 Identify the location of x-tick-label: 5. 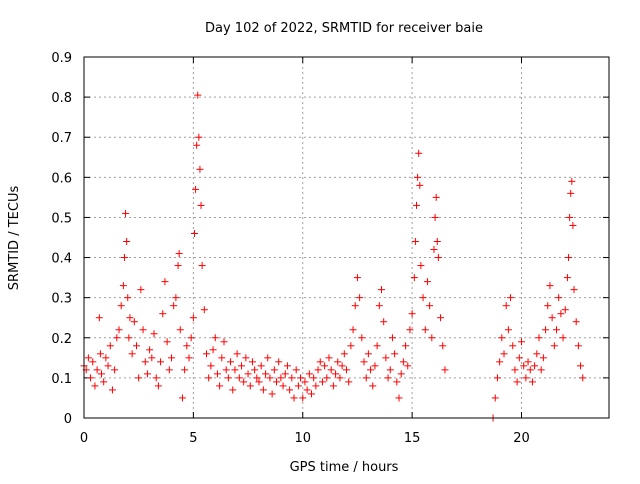
(193, 438).